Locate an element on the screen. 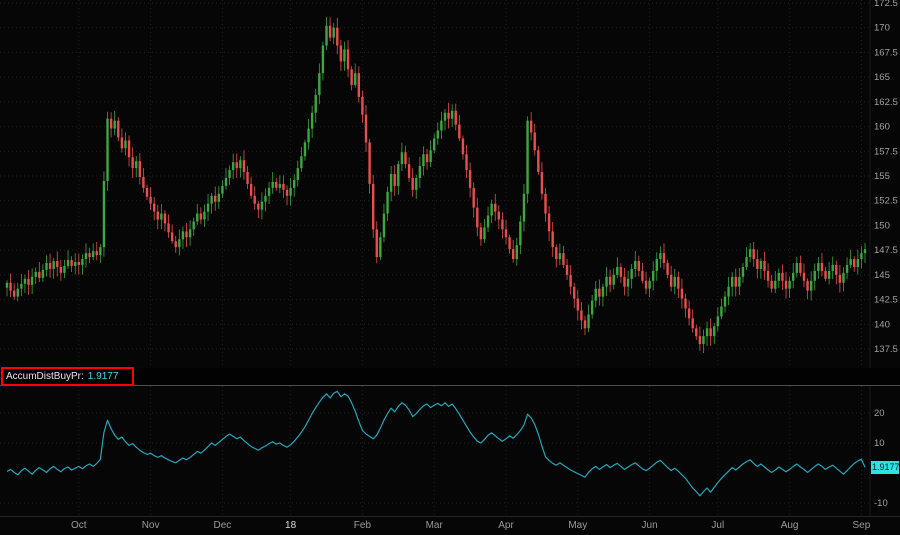 The height and width of the screenshot is (535, 900). price-axis-label: 155 is located at coordinates (882, 176).